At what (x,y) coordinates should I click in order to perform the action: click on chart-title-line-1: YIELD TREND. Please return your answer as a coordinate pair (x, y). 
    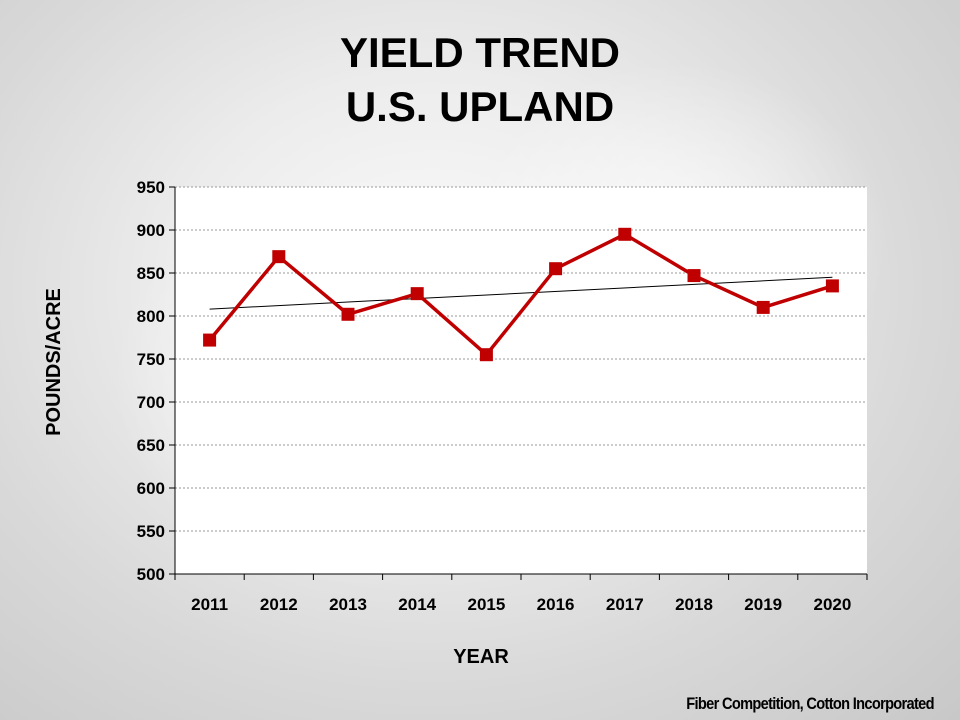
    Looking at the image, I should click on (479, 52).